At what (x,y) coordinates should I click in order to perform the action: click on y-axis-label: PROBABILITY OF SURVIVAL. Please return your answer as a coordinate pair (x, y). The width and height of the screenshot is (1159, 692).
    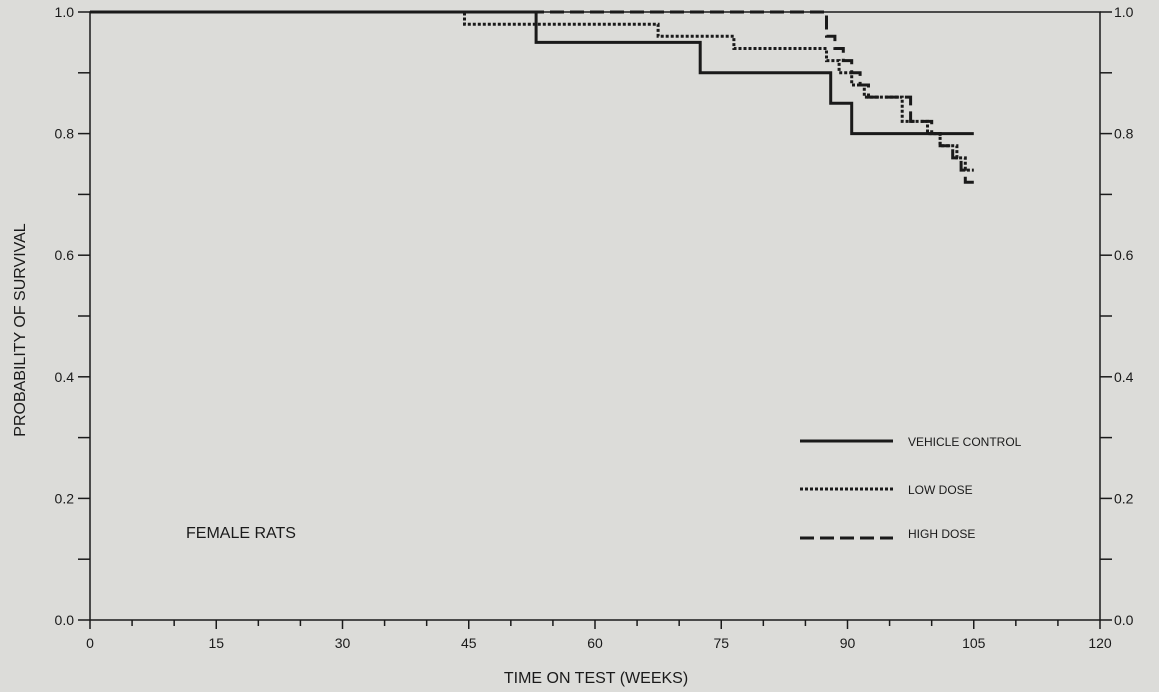
    Looking at the image, I should click on (20, 330).